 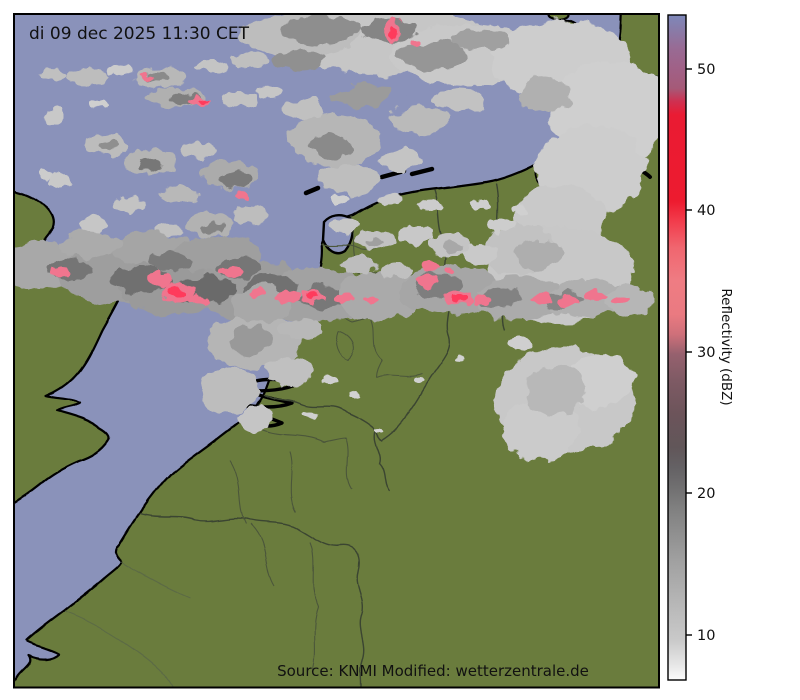 I want to click on colorbar-bar, so click(x=677, y=347).